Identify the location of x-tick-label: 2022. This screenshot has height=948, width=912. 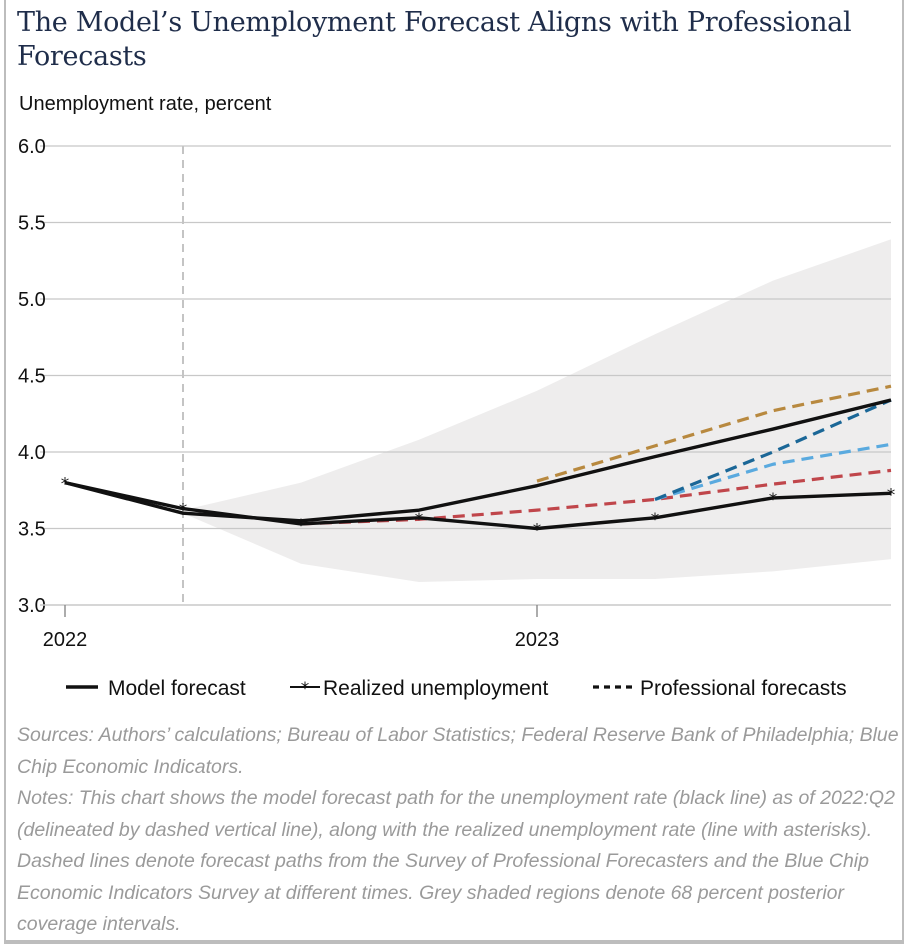
(65, 640).